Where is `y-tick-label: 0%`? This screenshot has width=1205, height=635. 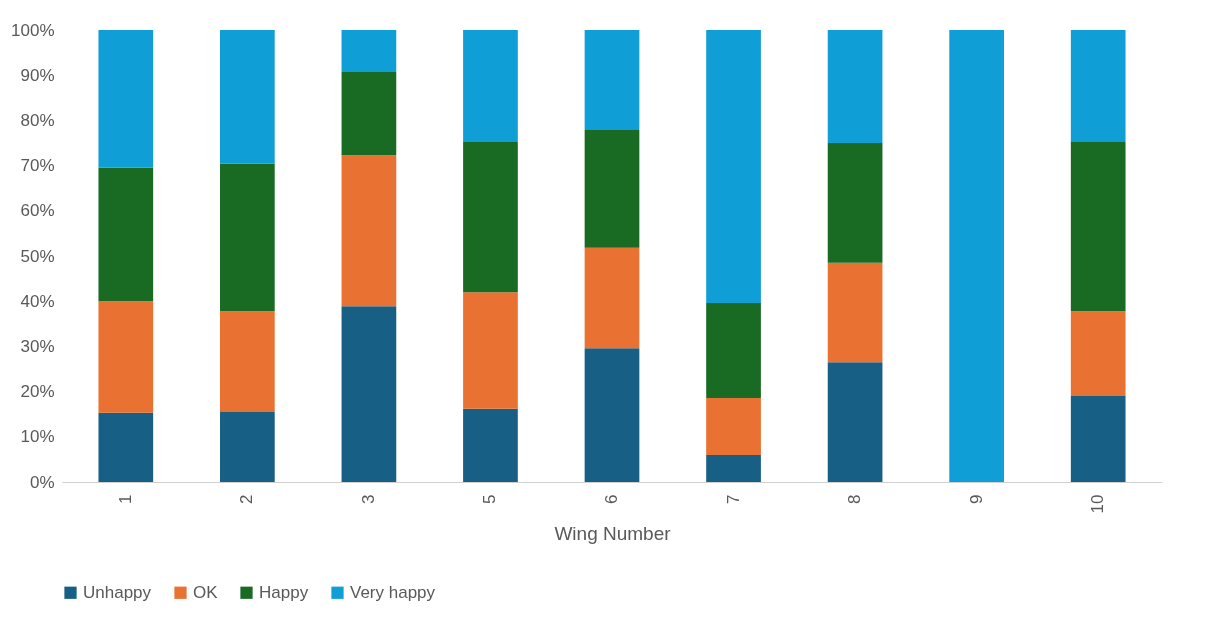 y-tick-label: 0% is located at coordinates (42, 482).